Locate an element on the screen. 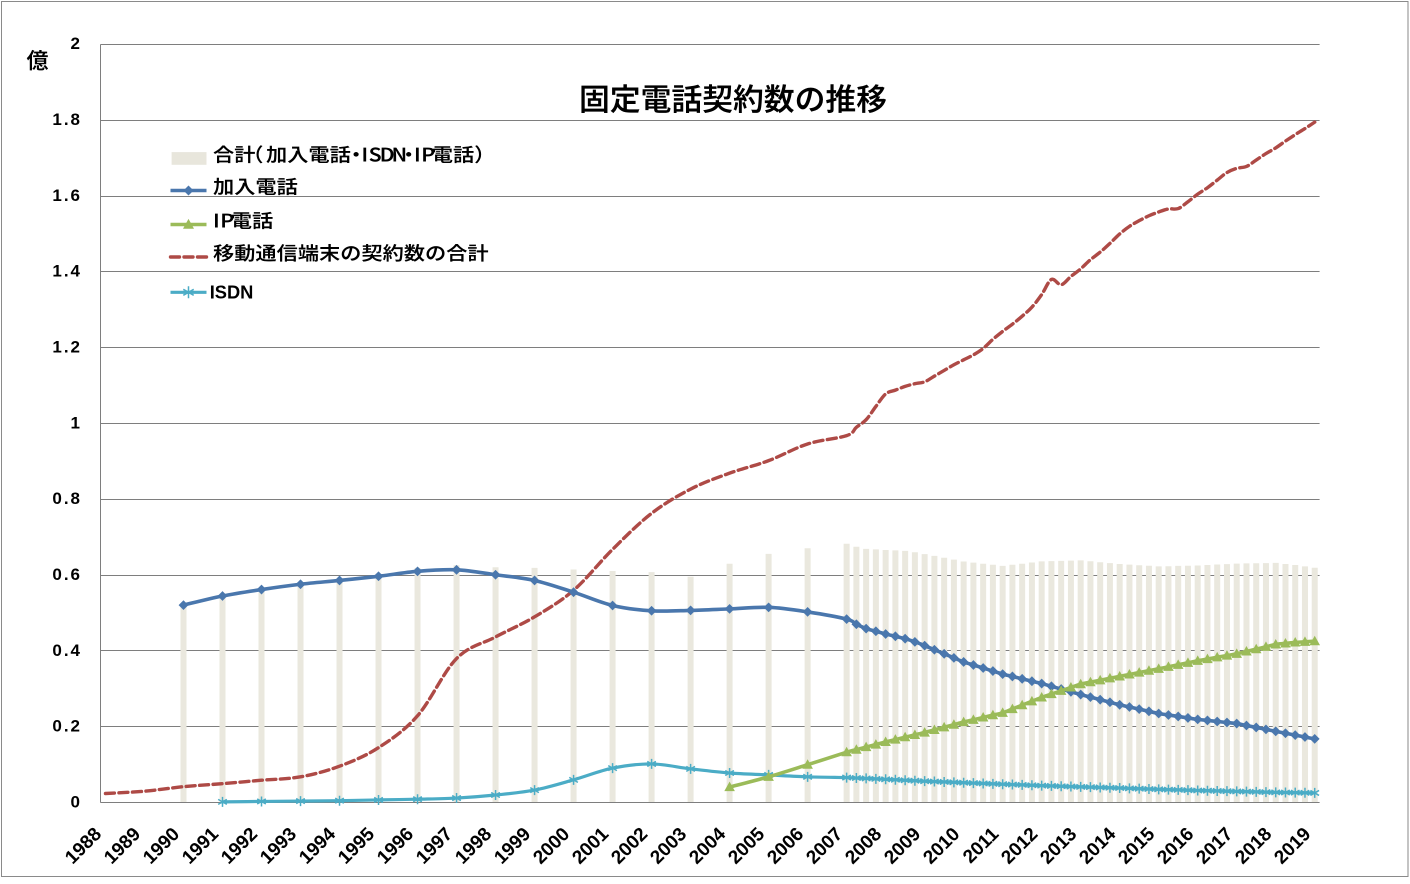  svg-text: 1 is located at coordinates (76, 422).